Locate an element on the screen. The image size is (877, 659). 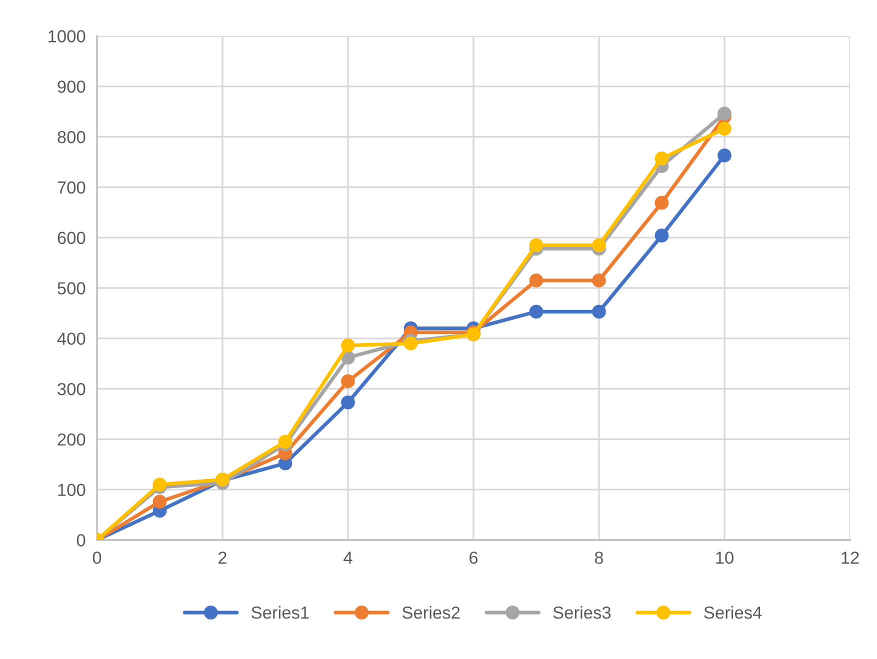
x-tick-label: 0 is located at coordinates (97, 558).